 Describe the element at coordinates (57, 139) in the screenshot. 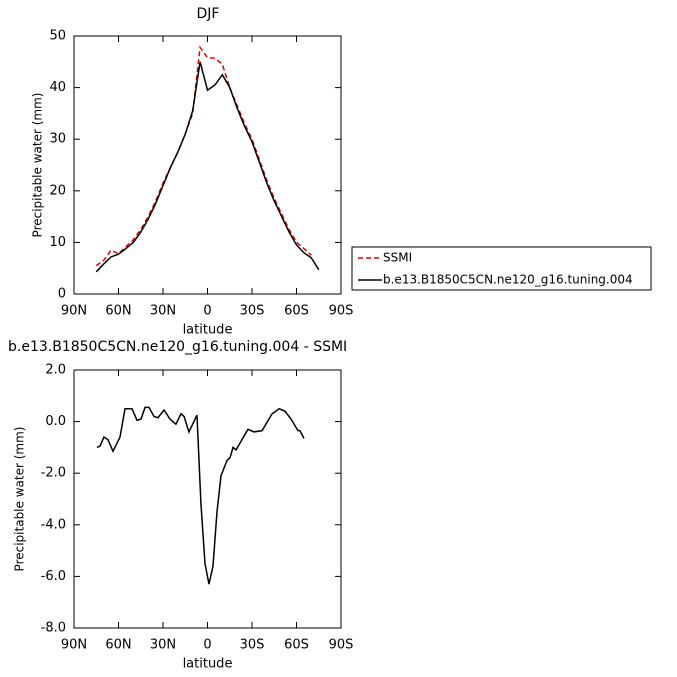

I see `y-tick-label: 30` at that location.